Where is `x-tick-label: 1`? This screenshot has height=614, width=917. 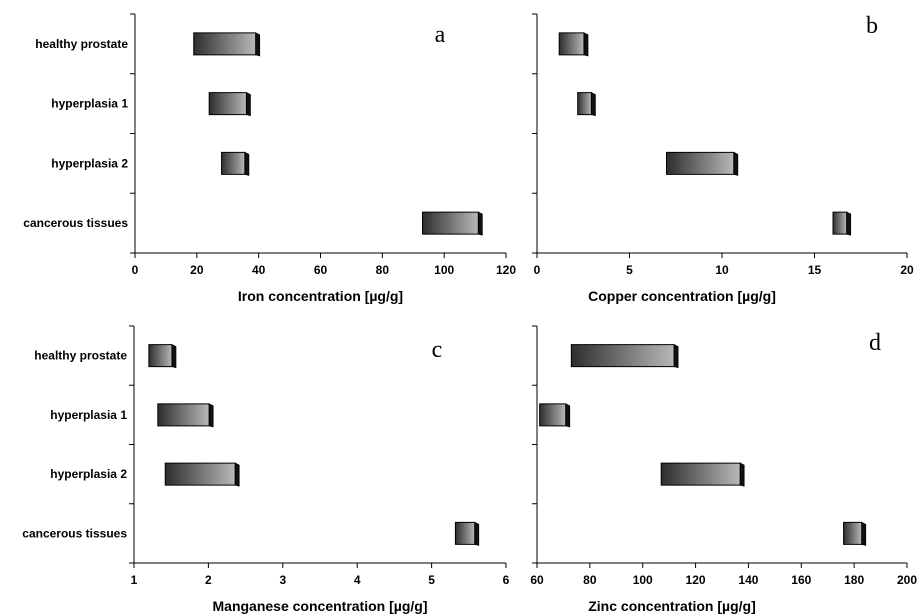 x-tick-label: 1 is located at coordinates (134, 580).